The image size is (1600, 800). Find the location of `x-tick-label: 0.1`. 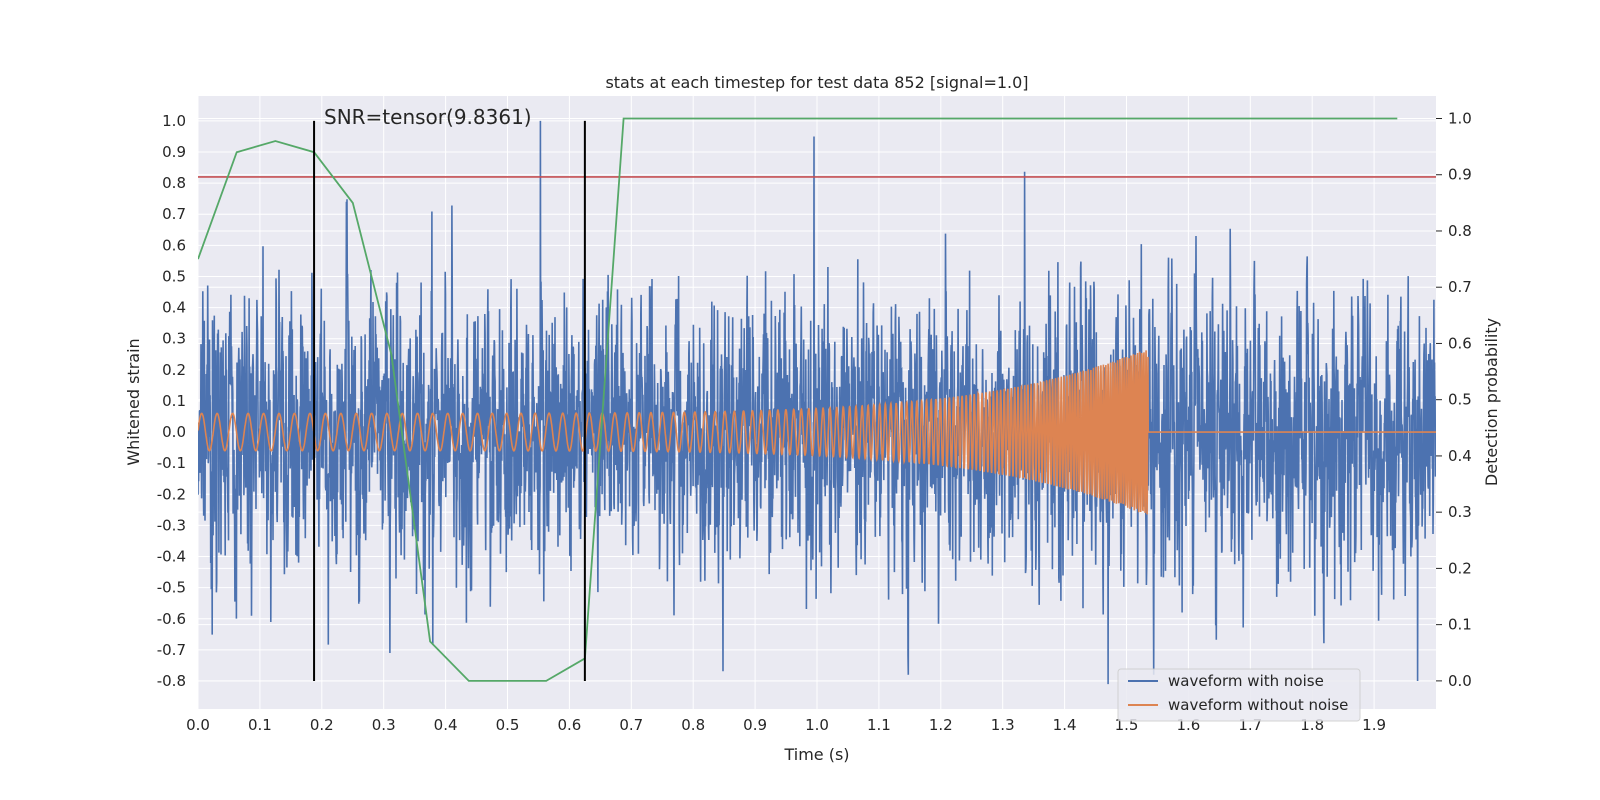

x-tick-label: 0.1 is located at coordinates (260, 725).